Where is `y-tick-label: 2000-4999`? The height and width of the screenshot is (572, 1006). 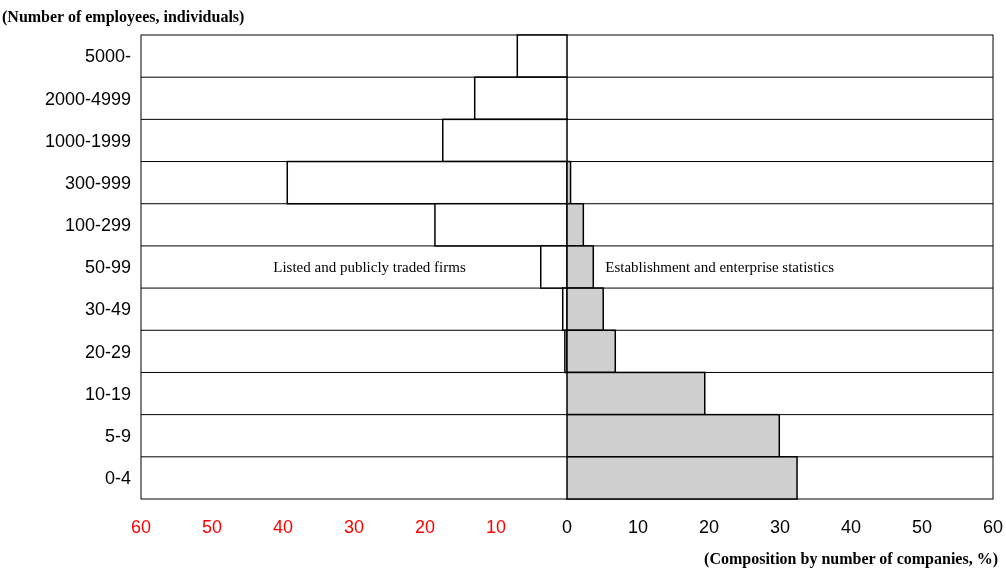
y-tick-label: 2000-4999 is located at coordinates (87, 98).